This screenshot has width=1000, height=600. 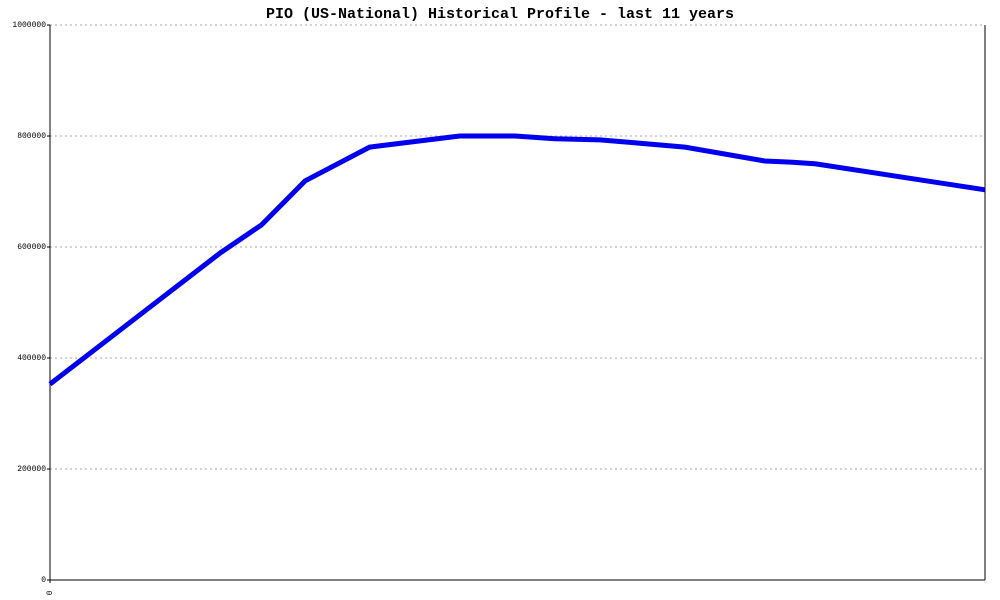 I want to click on y-tick-label: 600000, so click(x=31, y=247).